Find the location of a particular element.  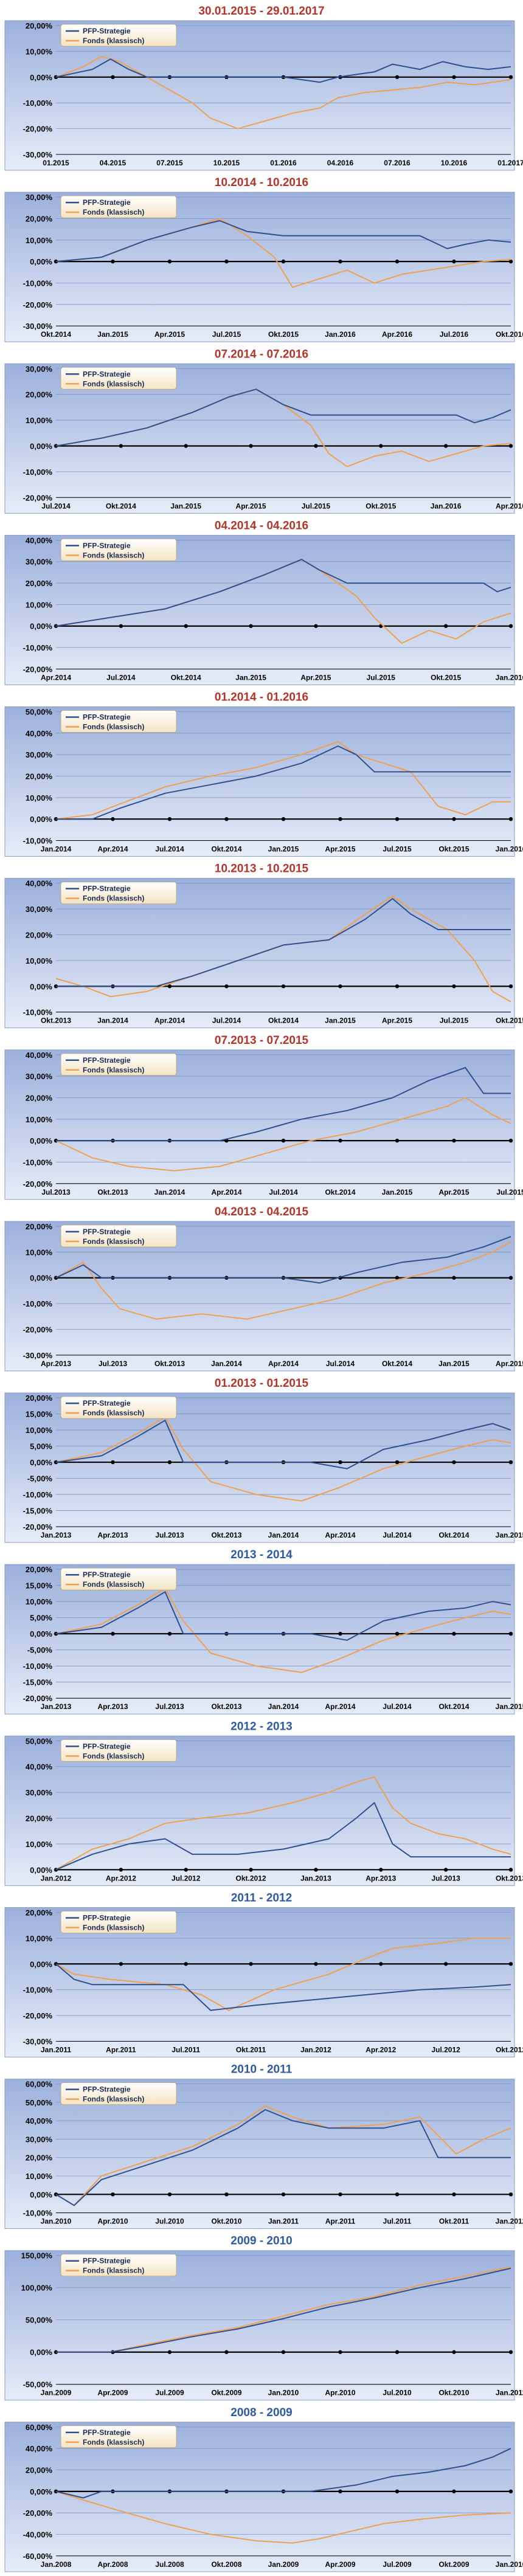

x-tick-label: Jan.2010 is located at coordinates (283, 2393).